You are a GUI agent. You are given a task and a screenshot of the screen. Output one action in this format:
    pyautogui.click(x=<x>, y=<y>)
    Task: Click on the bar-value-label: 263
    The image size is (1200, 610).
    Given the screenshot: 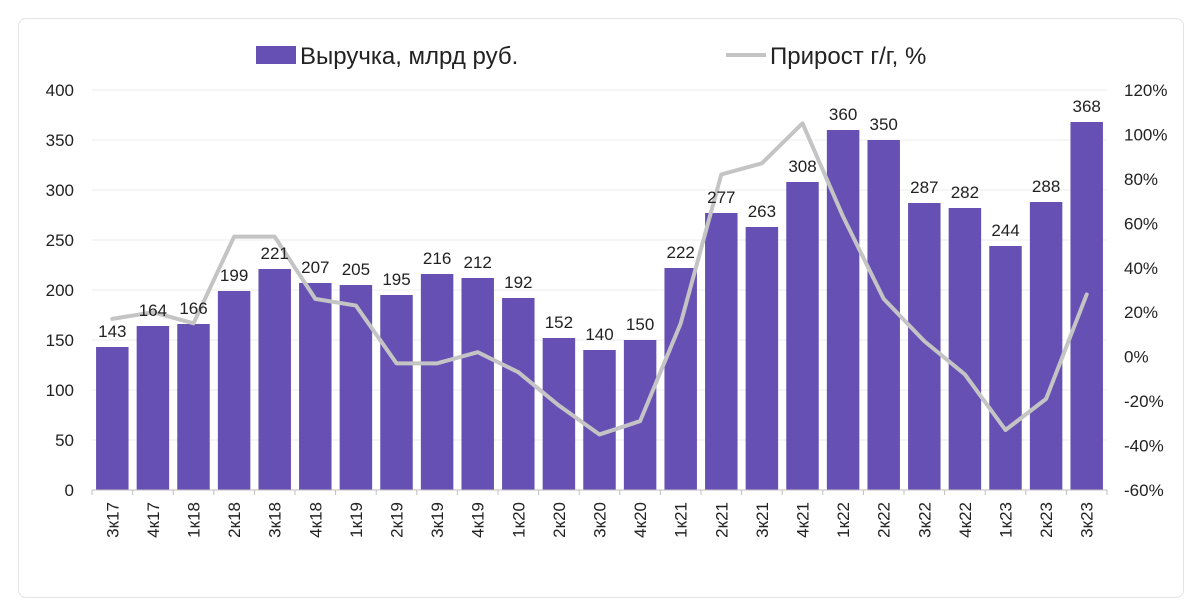 What is the action you would take?
    pyautogui.click(x=762, y=211)
    